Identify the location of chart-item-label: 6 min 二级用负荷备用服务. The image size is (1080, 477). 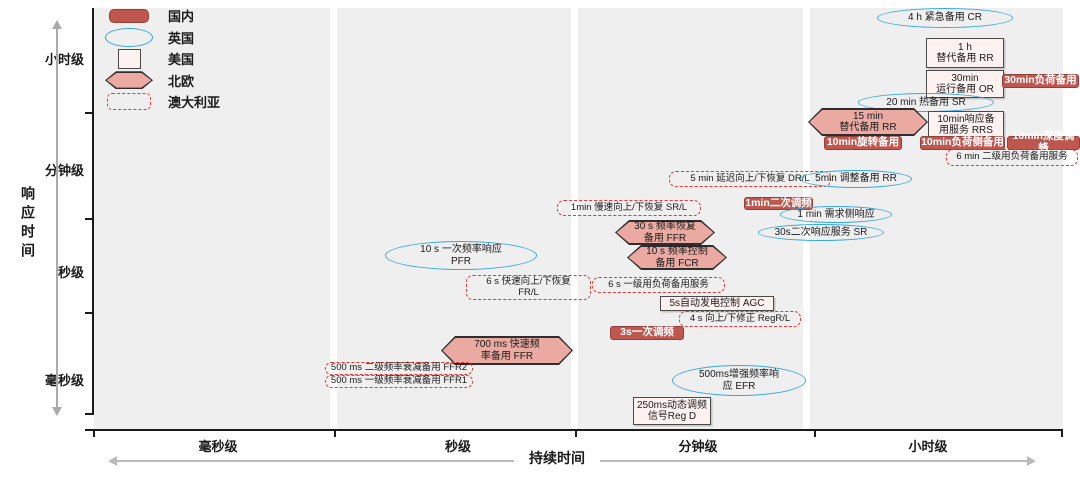
(1012, 157).